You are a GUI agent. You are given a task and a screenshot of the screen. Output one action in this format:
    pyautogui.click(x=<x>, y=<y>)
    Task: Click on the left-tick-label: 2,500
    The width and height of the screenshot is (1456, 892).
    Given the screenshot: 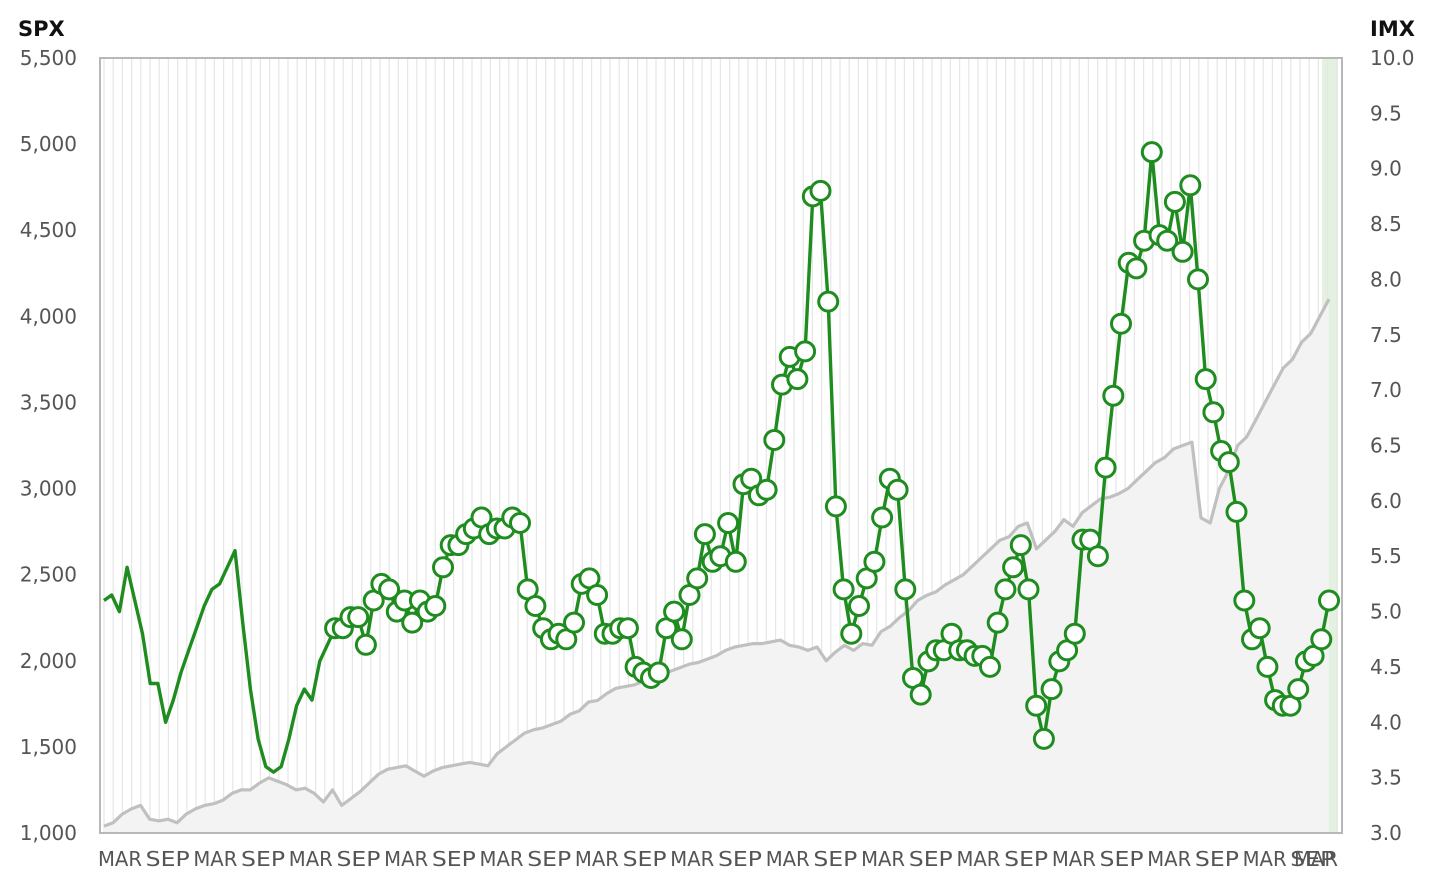 What is the action you would take?
    pyautogui.click(x=48, y=575)
    